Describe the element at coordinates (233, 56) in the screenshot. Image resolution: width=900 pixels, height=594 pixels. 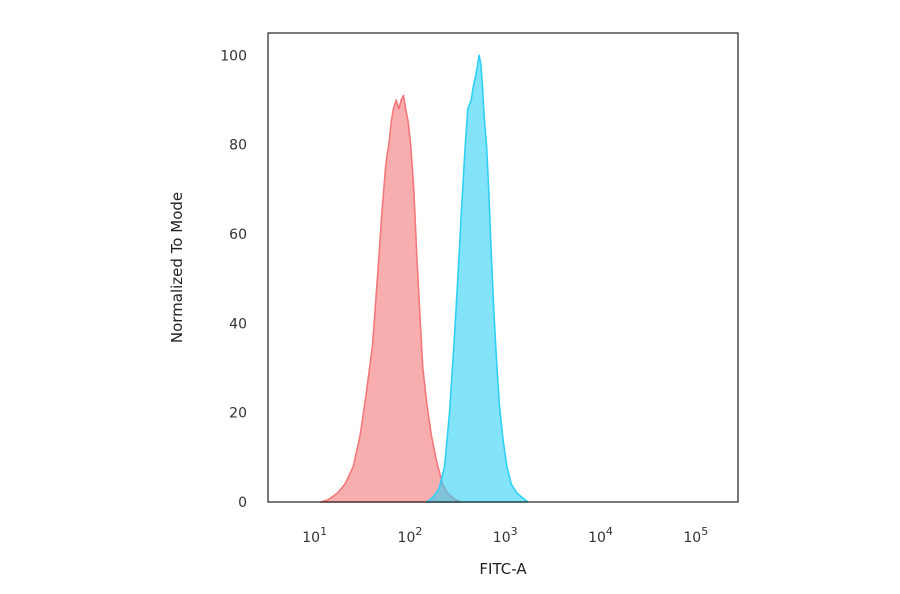
I see `y-tick-label: 100` at that location.